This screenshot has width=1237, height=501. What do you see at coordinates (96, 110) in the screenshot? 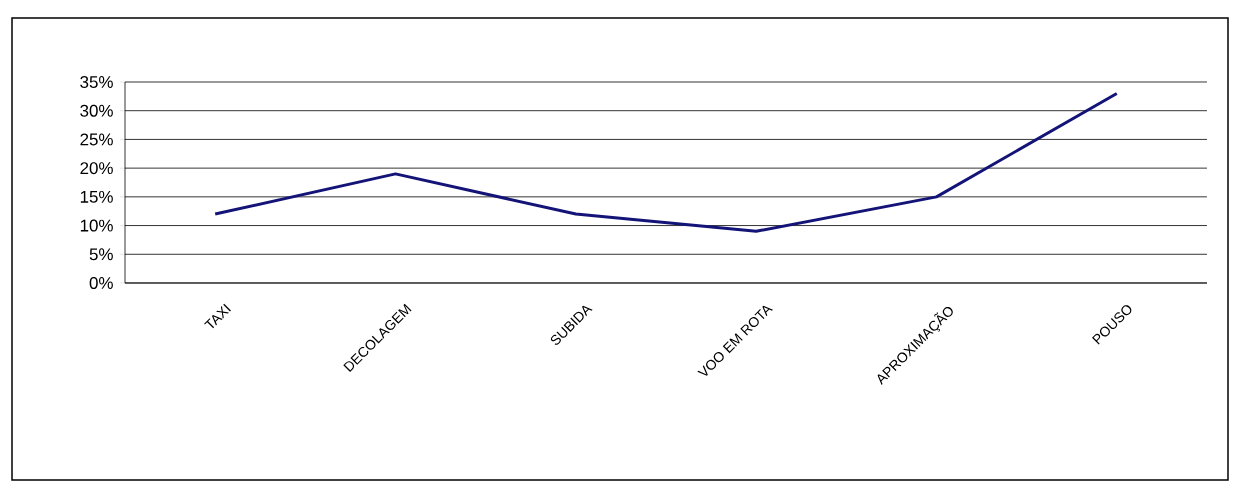
I see `y-tick-label: 30%` at bounding box center [96, 110].